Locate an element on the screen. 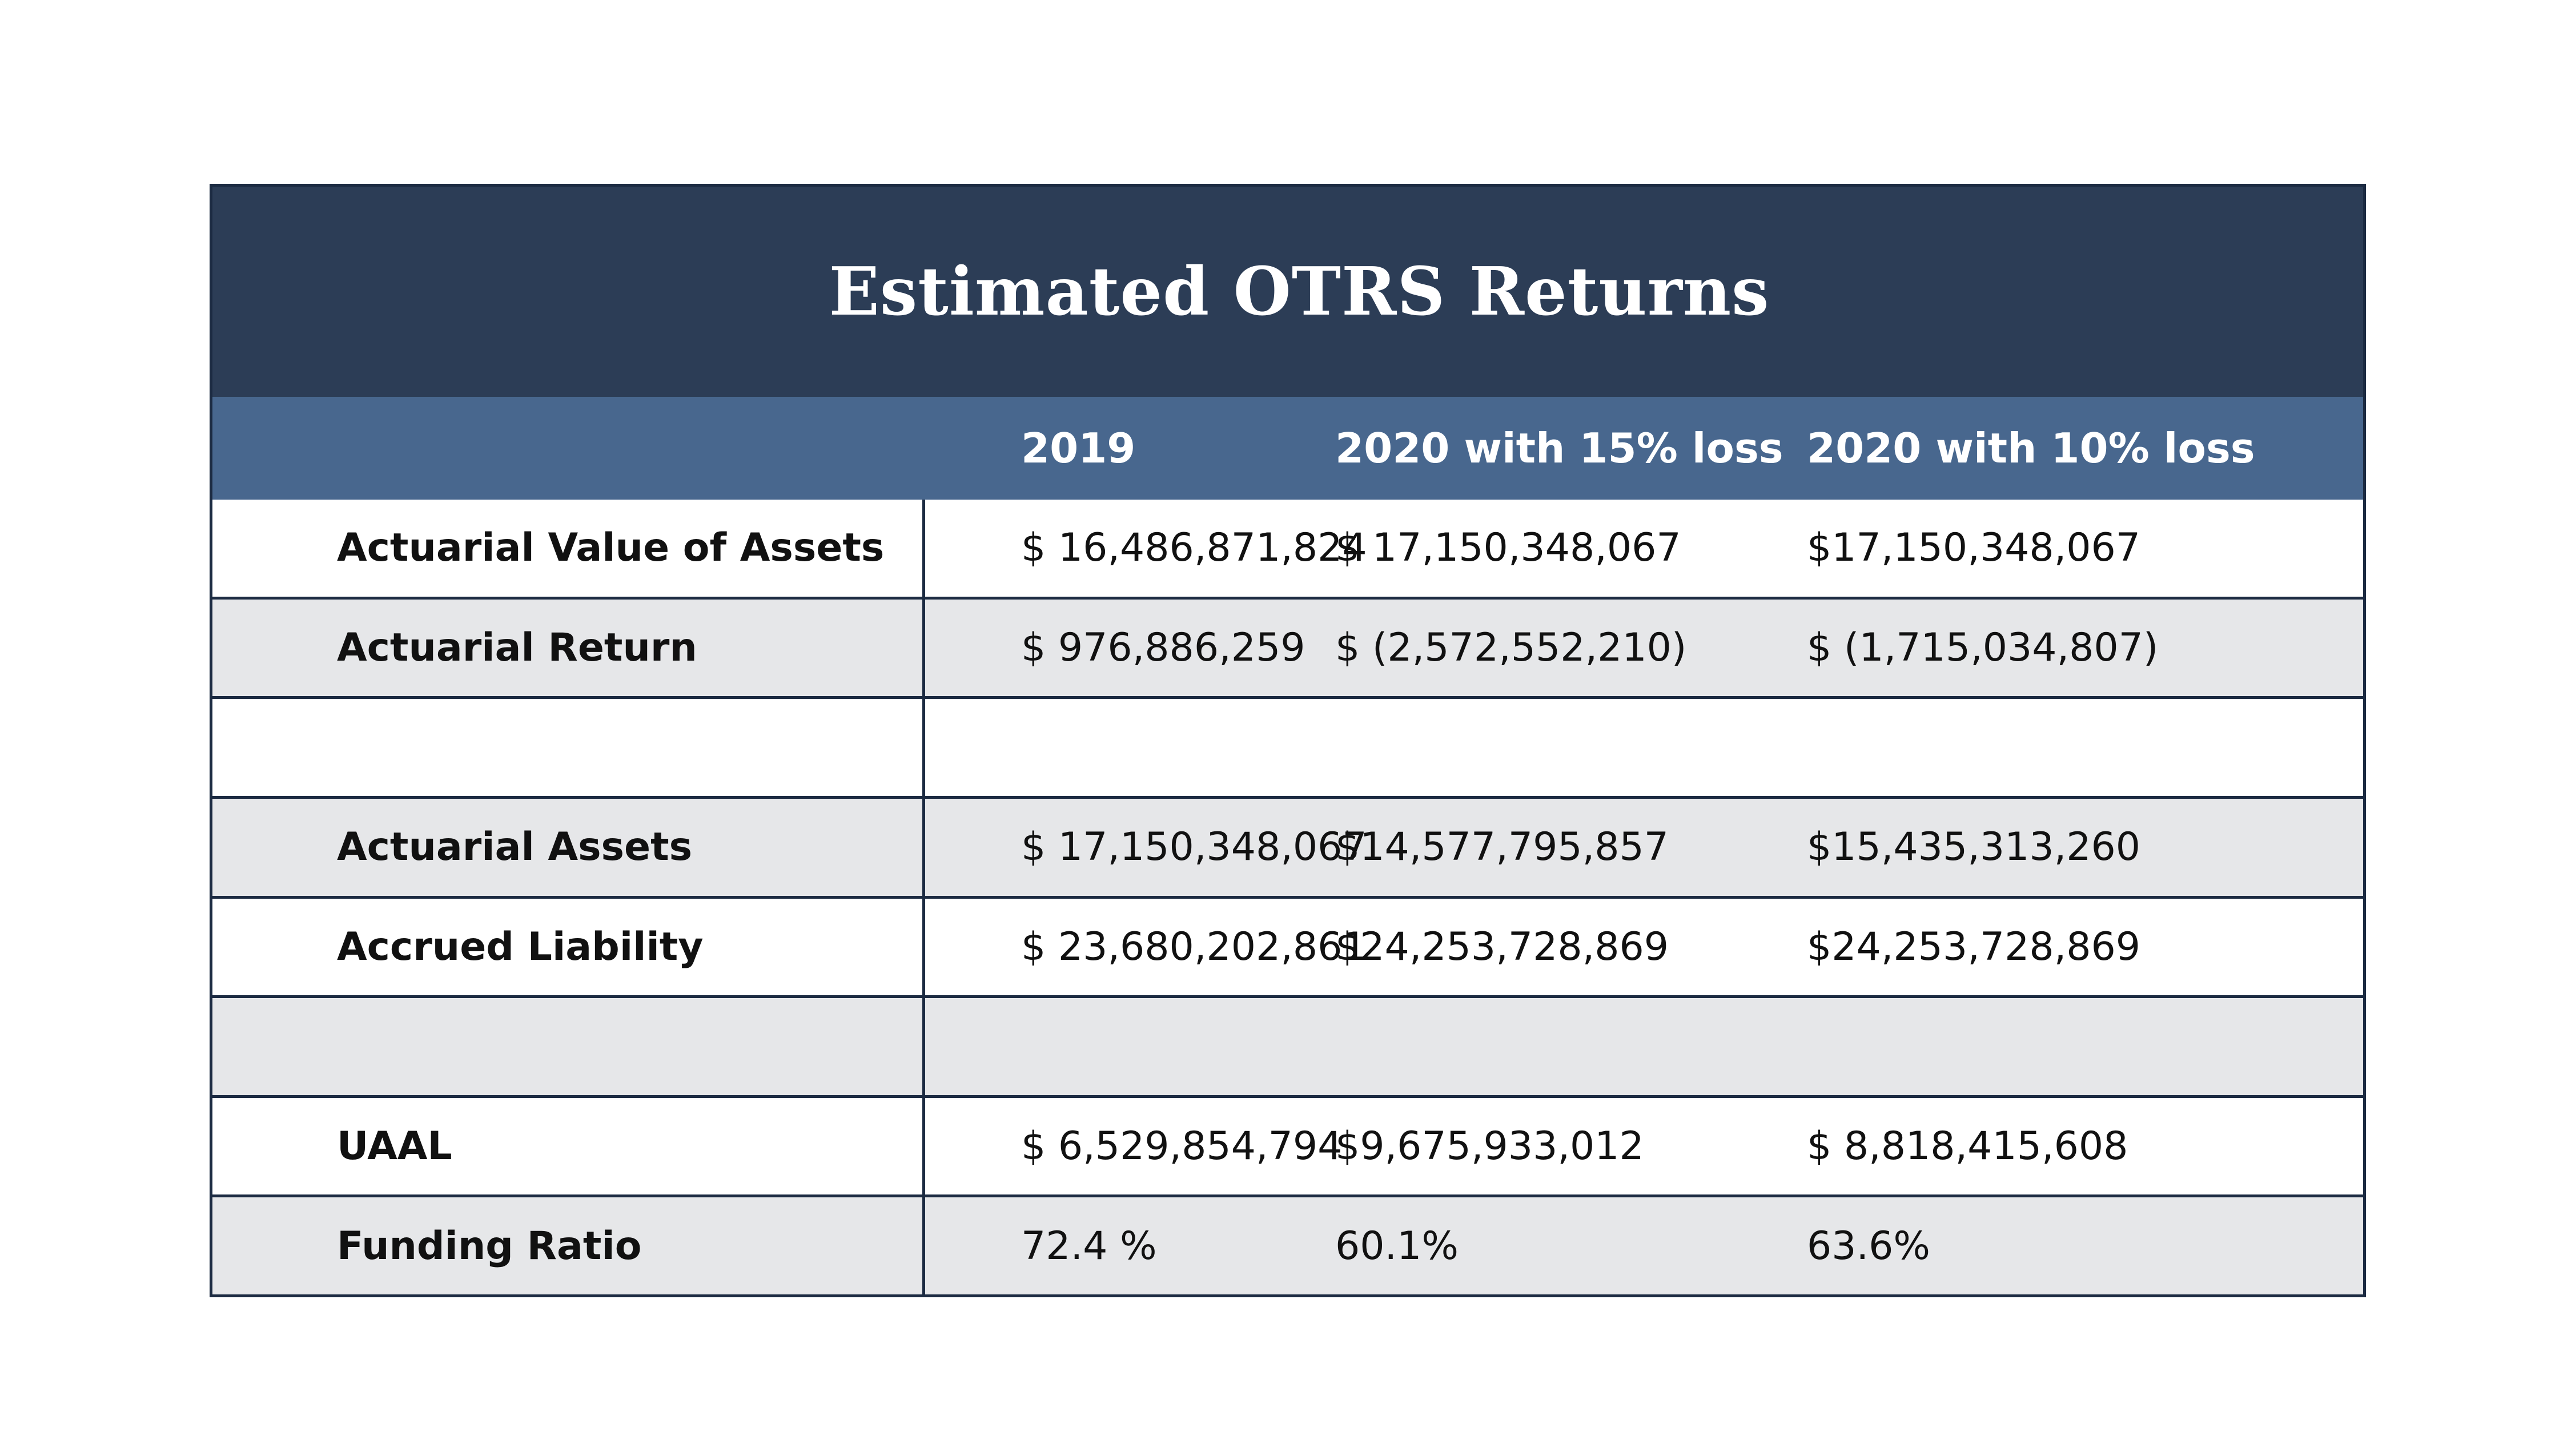 Image resolution: width=2563 pixels, height=1456 pixels. value-2020-15-loss: $ (2,572,552,210) is located at coordinates (1511, 647).